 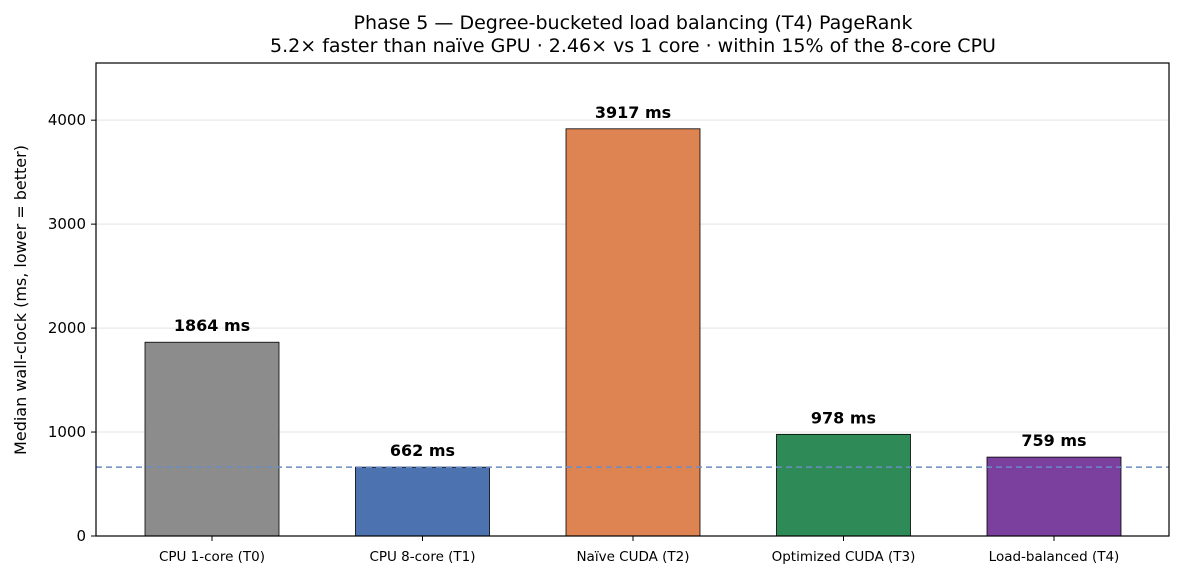 I want to click on x-tick-label: Optimized CUDA (T3), so click(x=844, y=557).